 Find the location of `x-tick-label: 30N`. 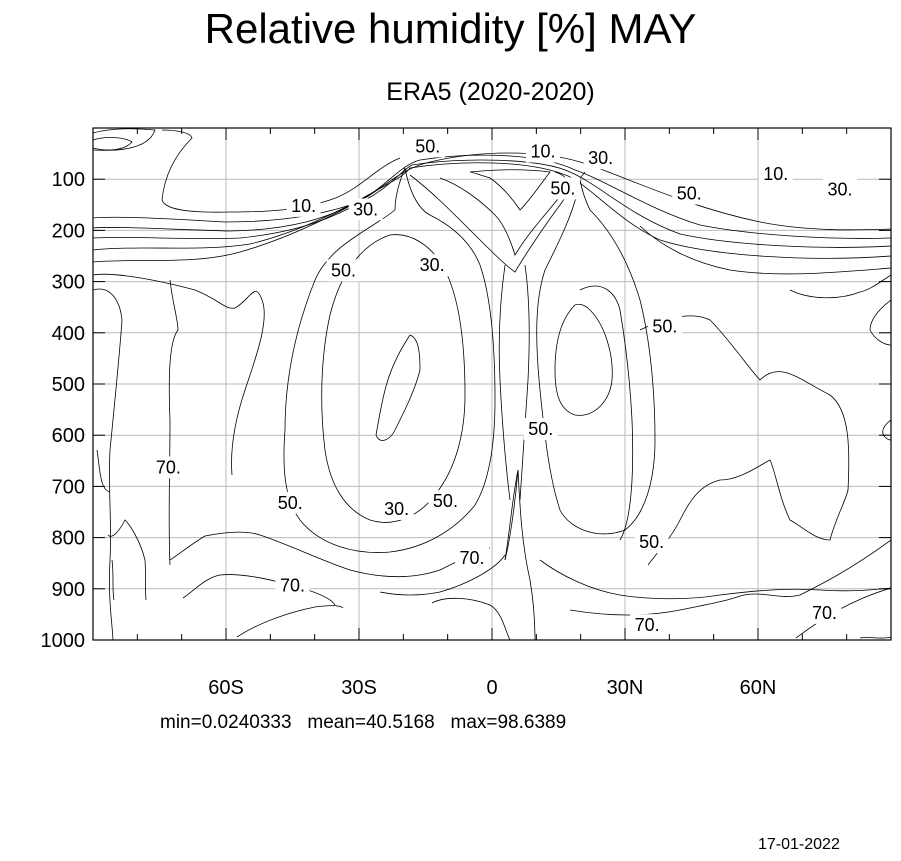

x-tick-label: 30N is located at coordinates (625, 688).